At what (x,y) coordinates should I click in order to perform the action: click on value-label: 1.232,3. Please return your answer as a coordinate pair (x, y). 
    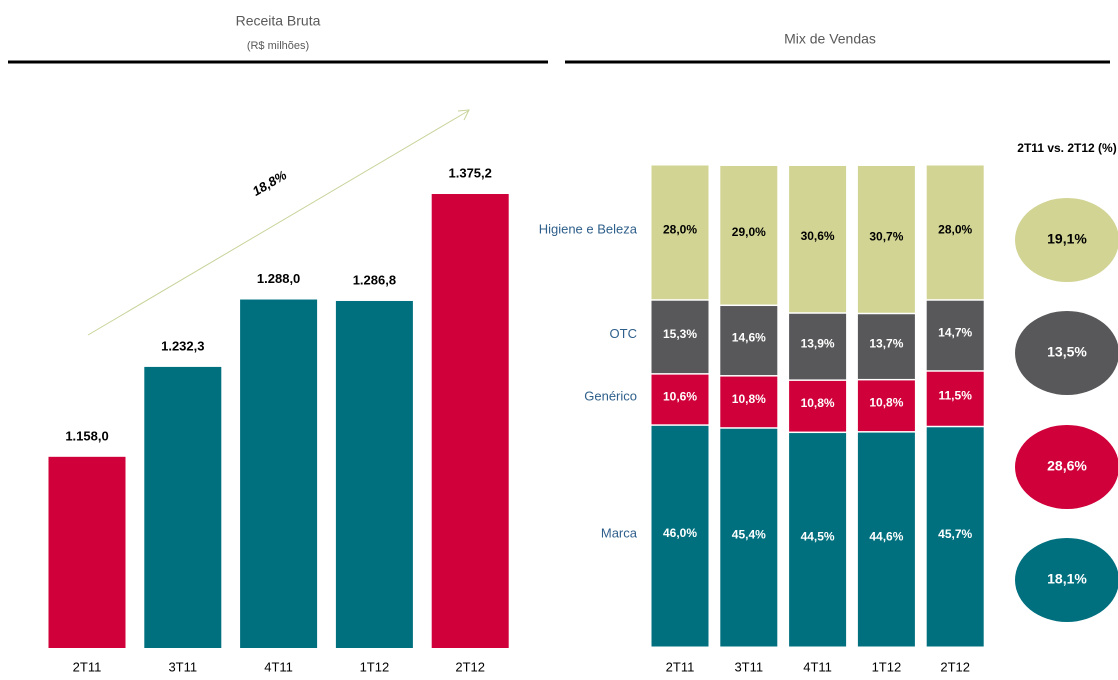
    Looking at the image, I should click on (182, 345).